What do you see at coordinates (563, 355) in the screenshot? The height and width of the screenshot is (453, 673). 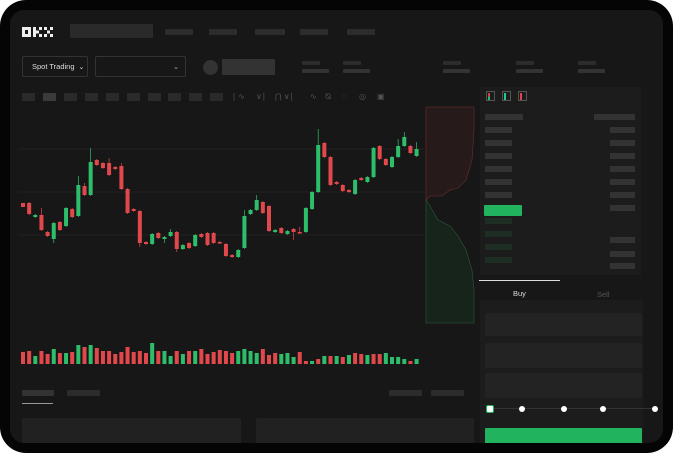 I see `amount-input` at bounding box center [563, 355].